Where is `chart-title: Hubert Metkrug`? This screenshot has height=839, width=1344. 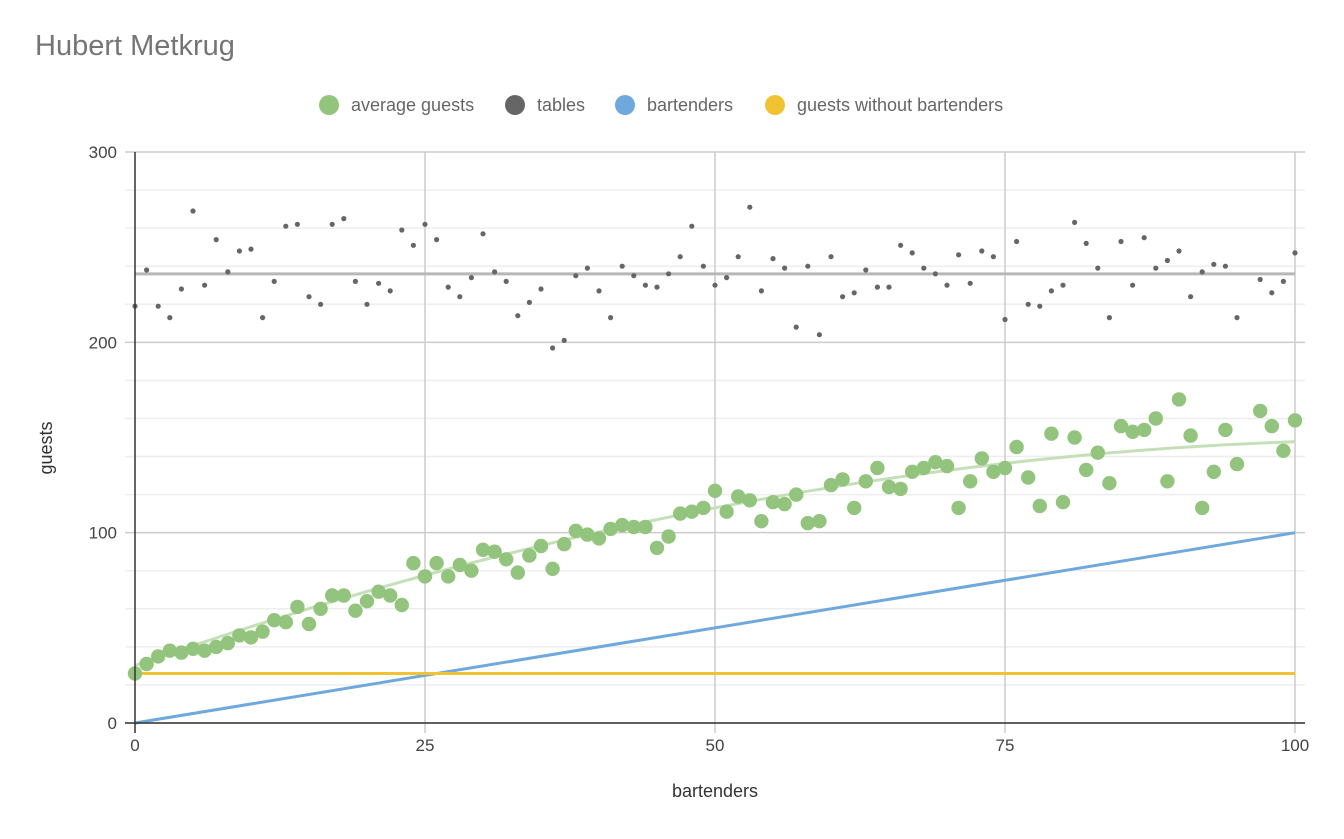 chart-title: Hubert Metkrug is located at coordinates (135, 46).